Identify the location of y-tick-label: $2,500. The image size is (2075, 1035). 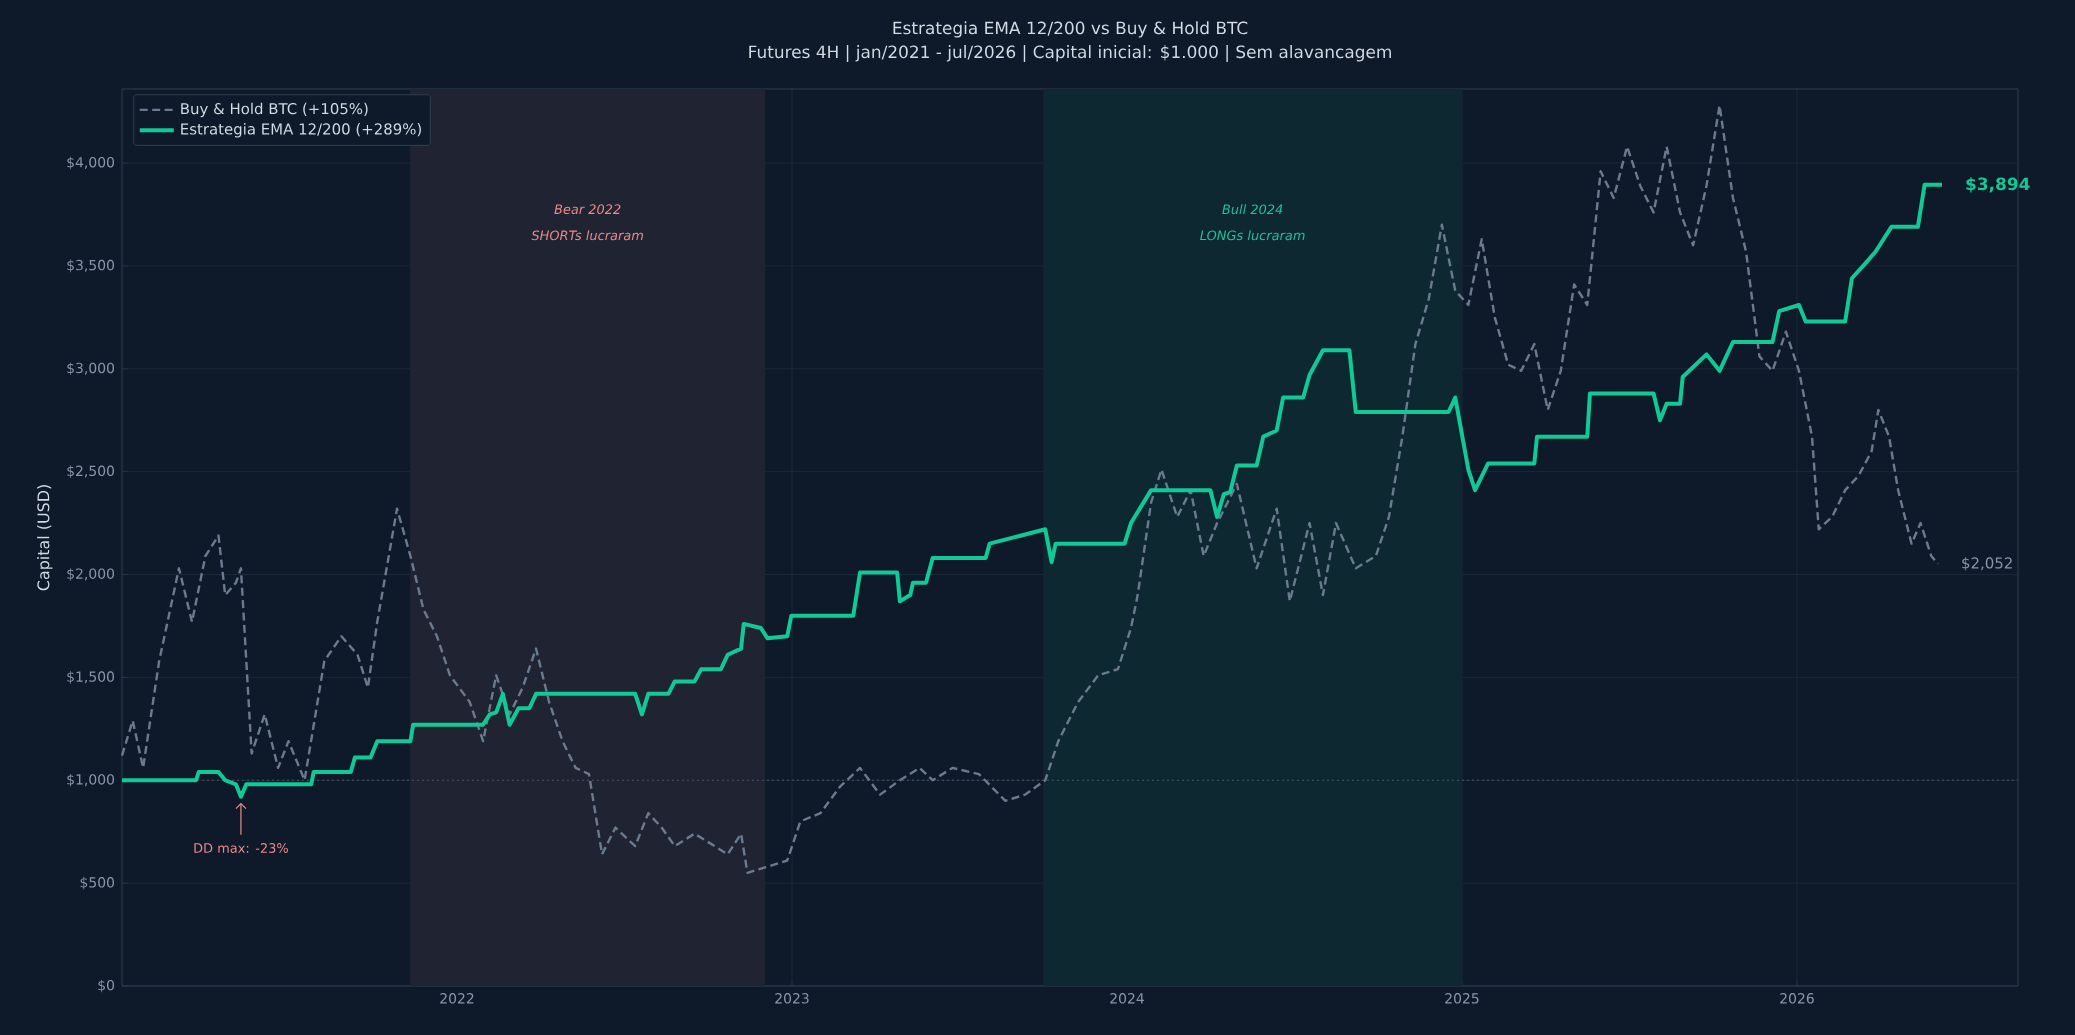
(91, 471).